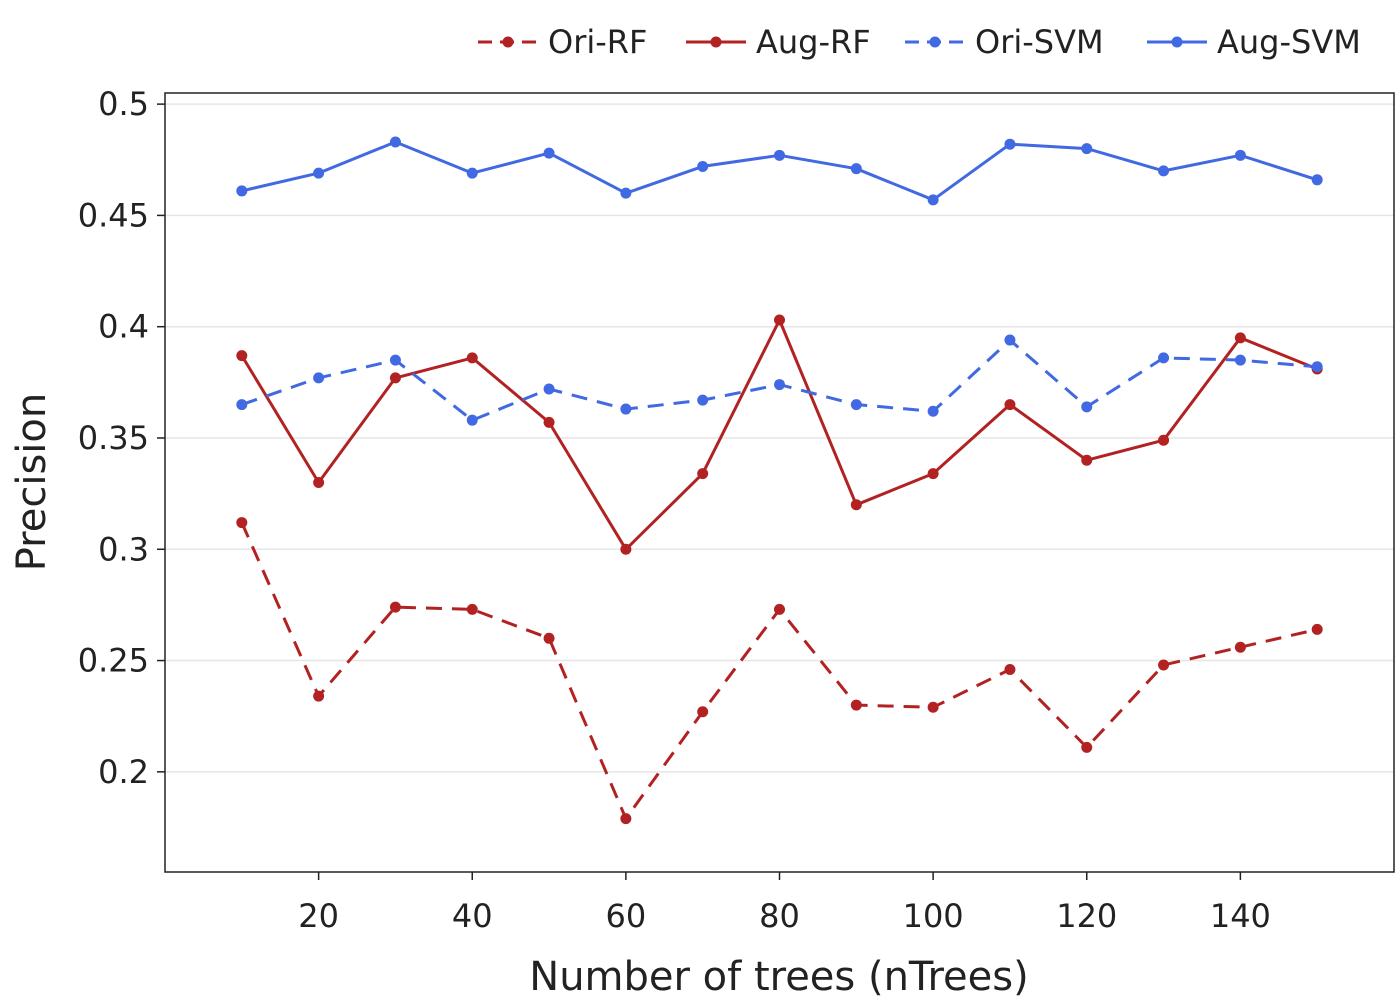 Image resolution: width=1400 pixels, height=1000 pixels. I want to click on x-tick-label: 20, so click(318, 916).